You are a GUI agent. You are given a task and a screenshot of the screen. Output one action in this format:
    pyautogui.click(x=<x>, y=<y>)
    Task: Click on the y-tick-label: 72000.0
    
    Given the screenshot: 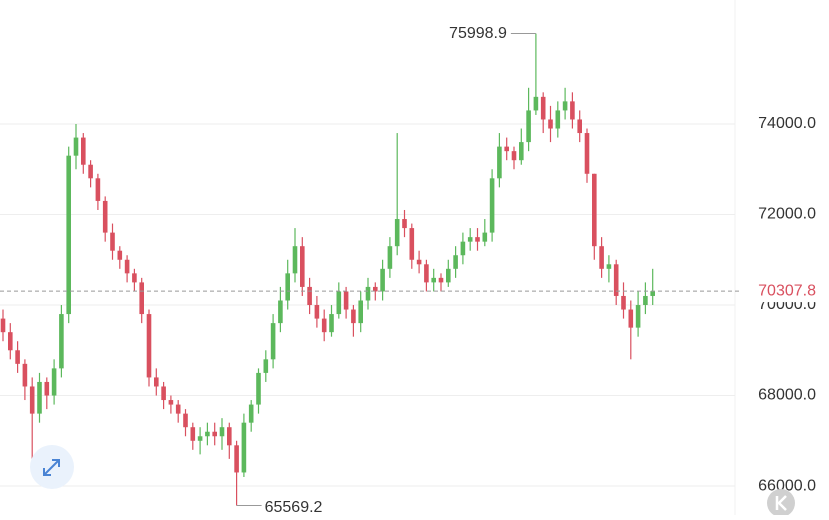 What is the action you would take?
    pyautogui.click(x=787, y=214)
    